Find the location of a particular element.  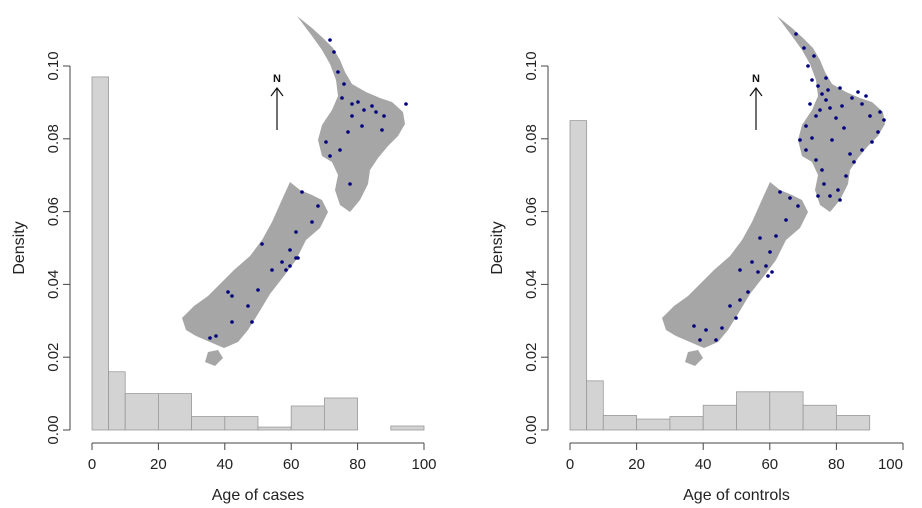

north-arrow: N is located at coordinates (277, 101).